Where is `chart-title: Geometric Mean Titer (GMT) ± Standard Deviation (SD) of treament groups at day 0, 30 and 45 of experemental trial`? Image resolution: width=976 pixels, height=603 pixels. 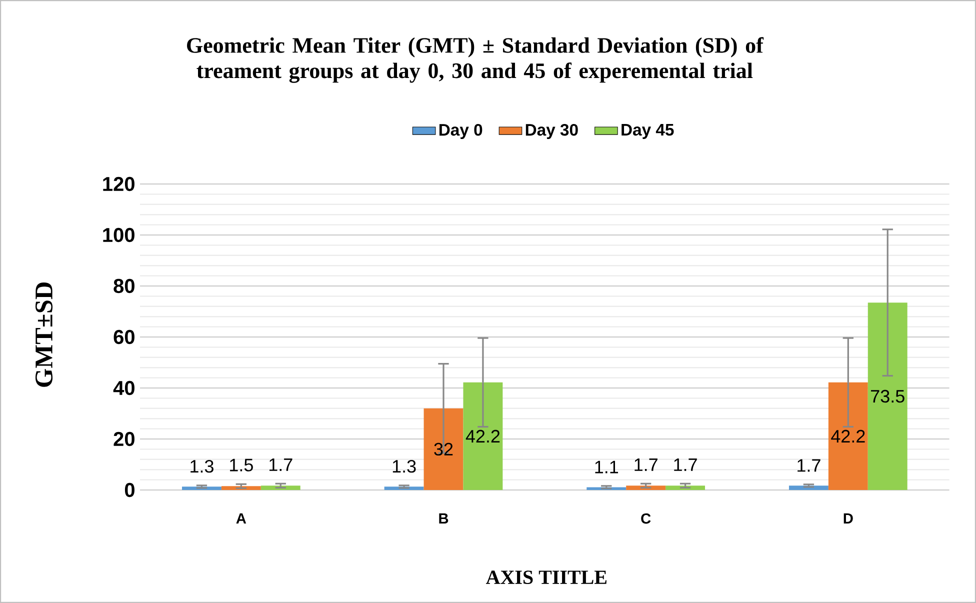
chart-title: Geometric Mean Titer (GMT) ± Standard Deviation (SD) of treament groups at day 0, 30 and 45 of experemental trial is located at coordinates (475, 60).